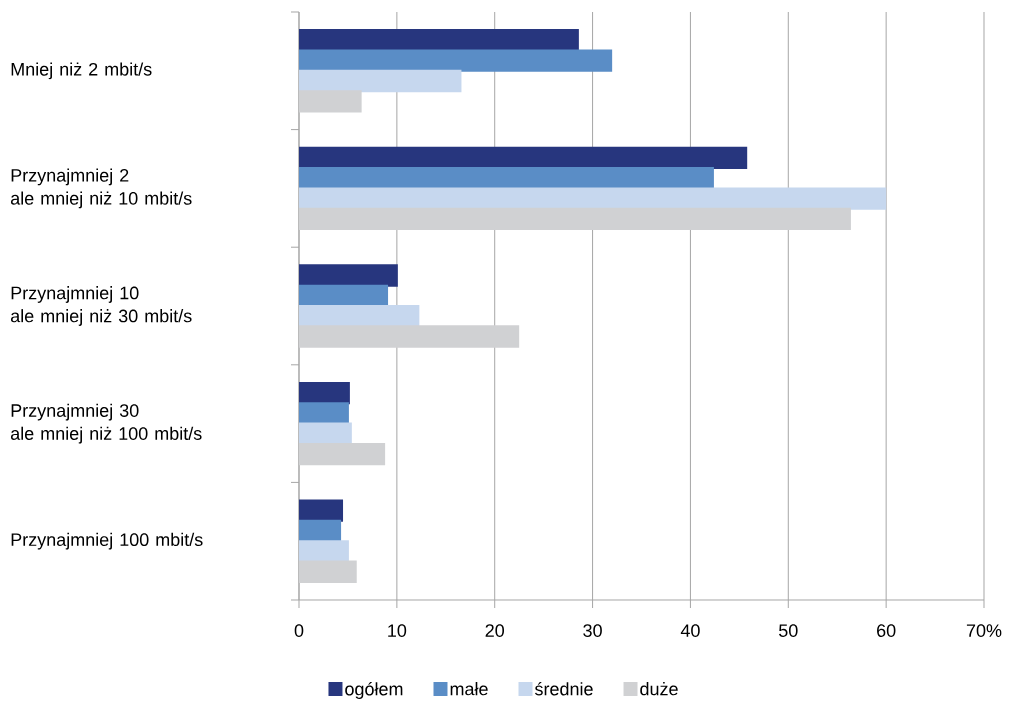  Describe the element at coordinates (690, 630) in the screenshot. I see `x-tick-label: 40` at that location.